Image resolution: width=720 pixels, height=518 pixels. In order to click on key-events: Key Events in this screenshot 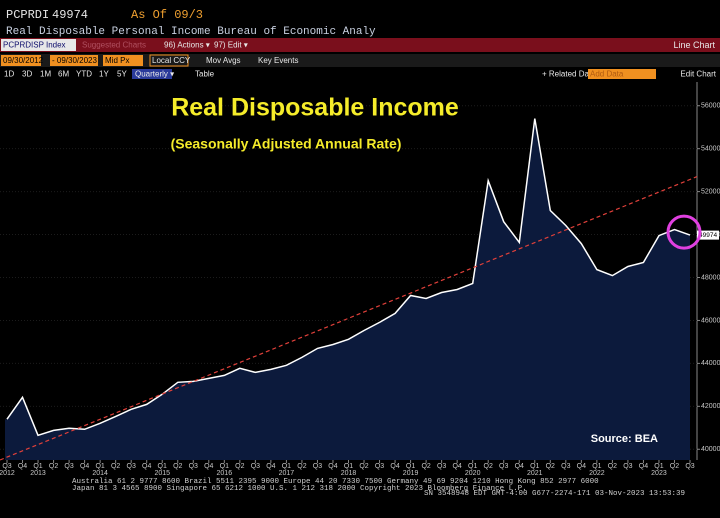, I will do `click(278, 60)`.